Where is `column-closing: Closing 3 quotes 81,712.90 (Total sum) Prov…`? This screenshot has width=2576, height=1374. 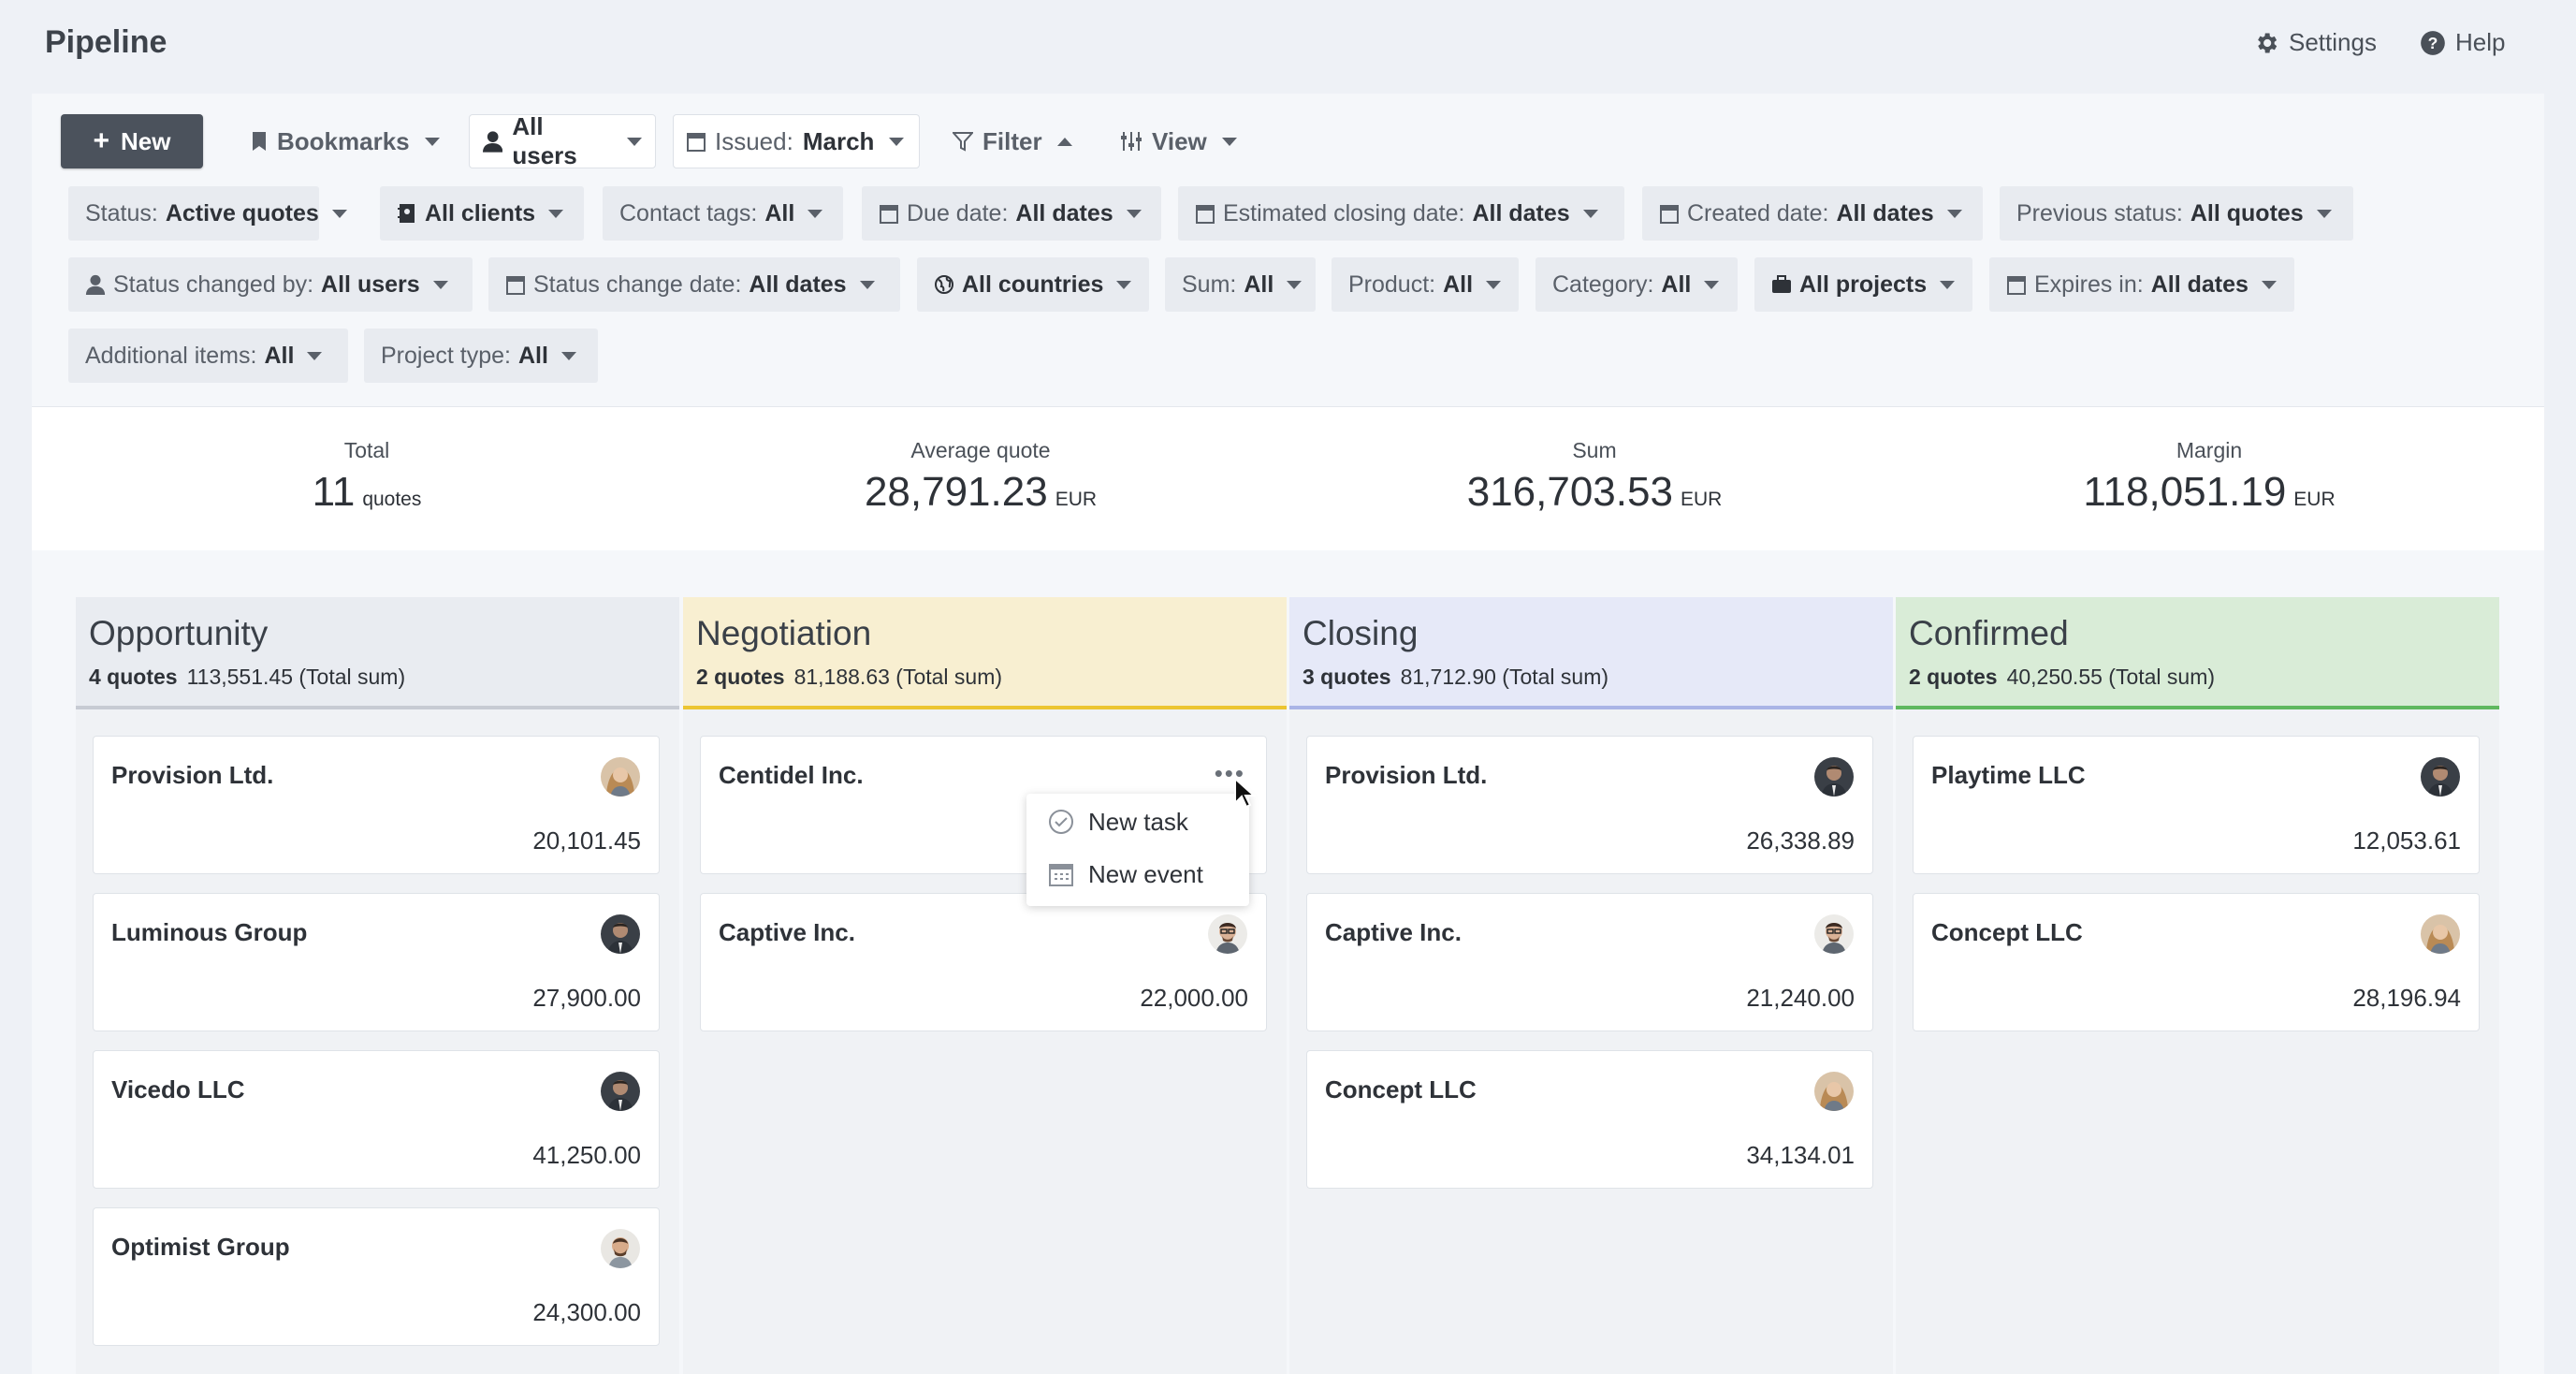
column-closing: Closing 3 quotes 81,712.90 (Total sum) Prov… is located at coordinates (1591, 985).